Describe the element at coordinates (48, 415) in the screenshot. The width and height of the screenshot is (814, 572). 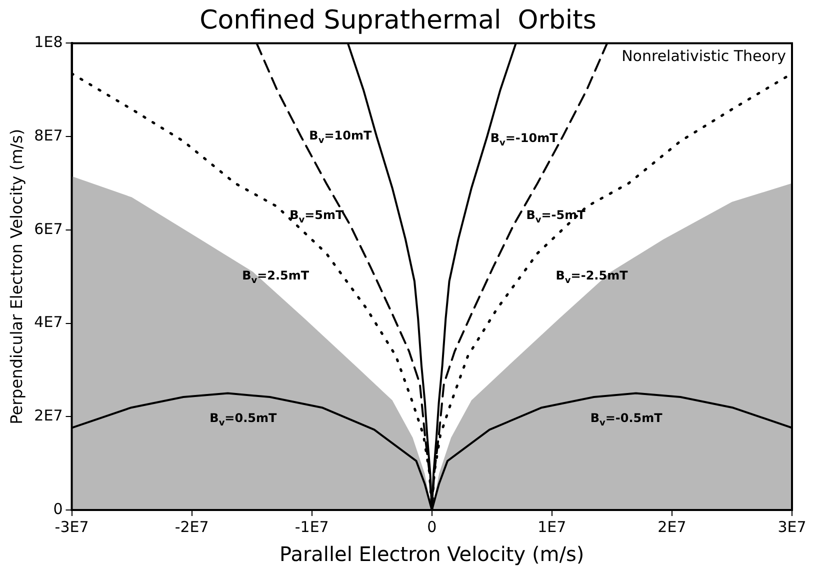
I see `y-tick-label: 2E7` at that location.